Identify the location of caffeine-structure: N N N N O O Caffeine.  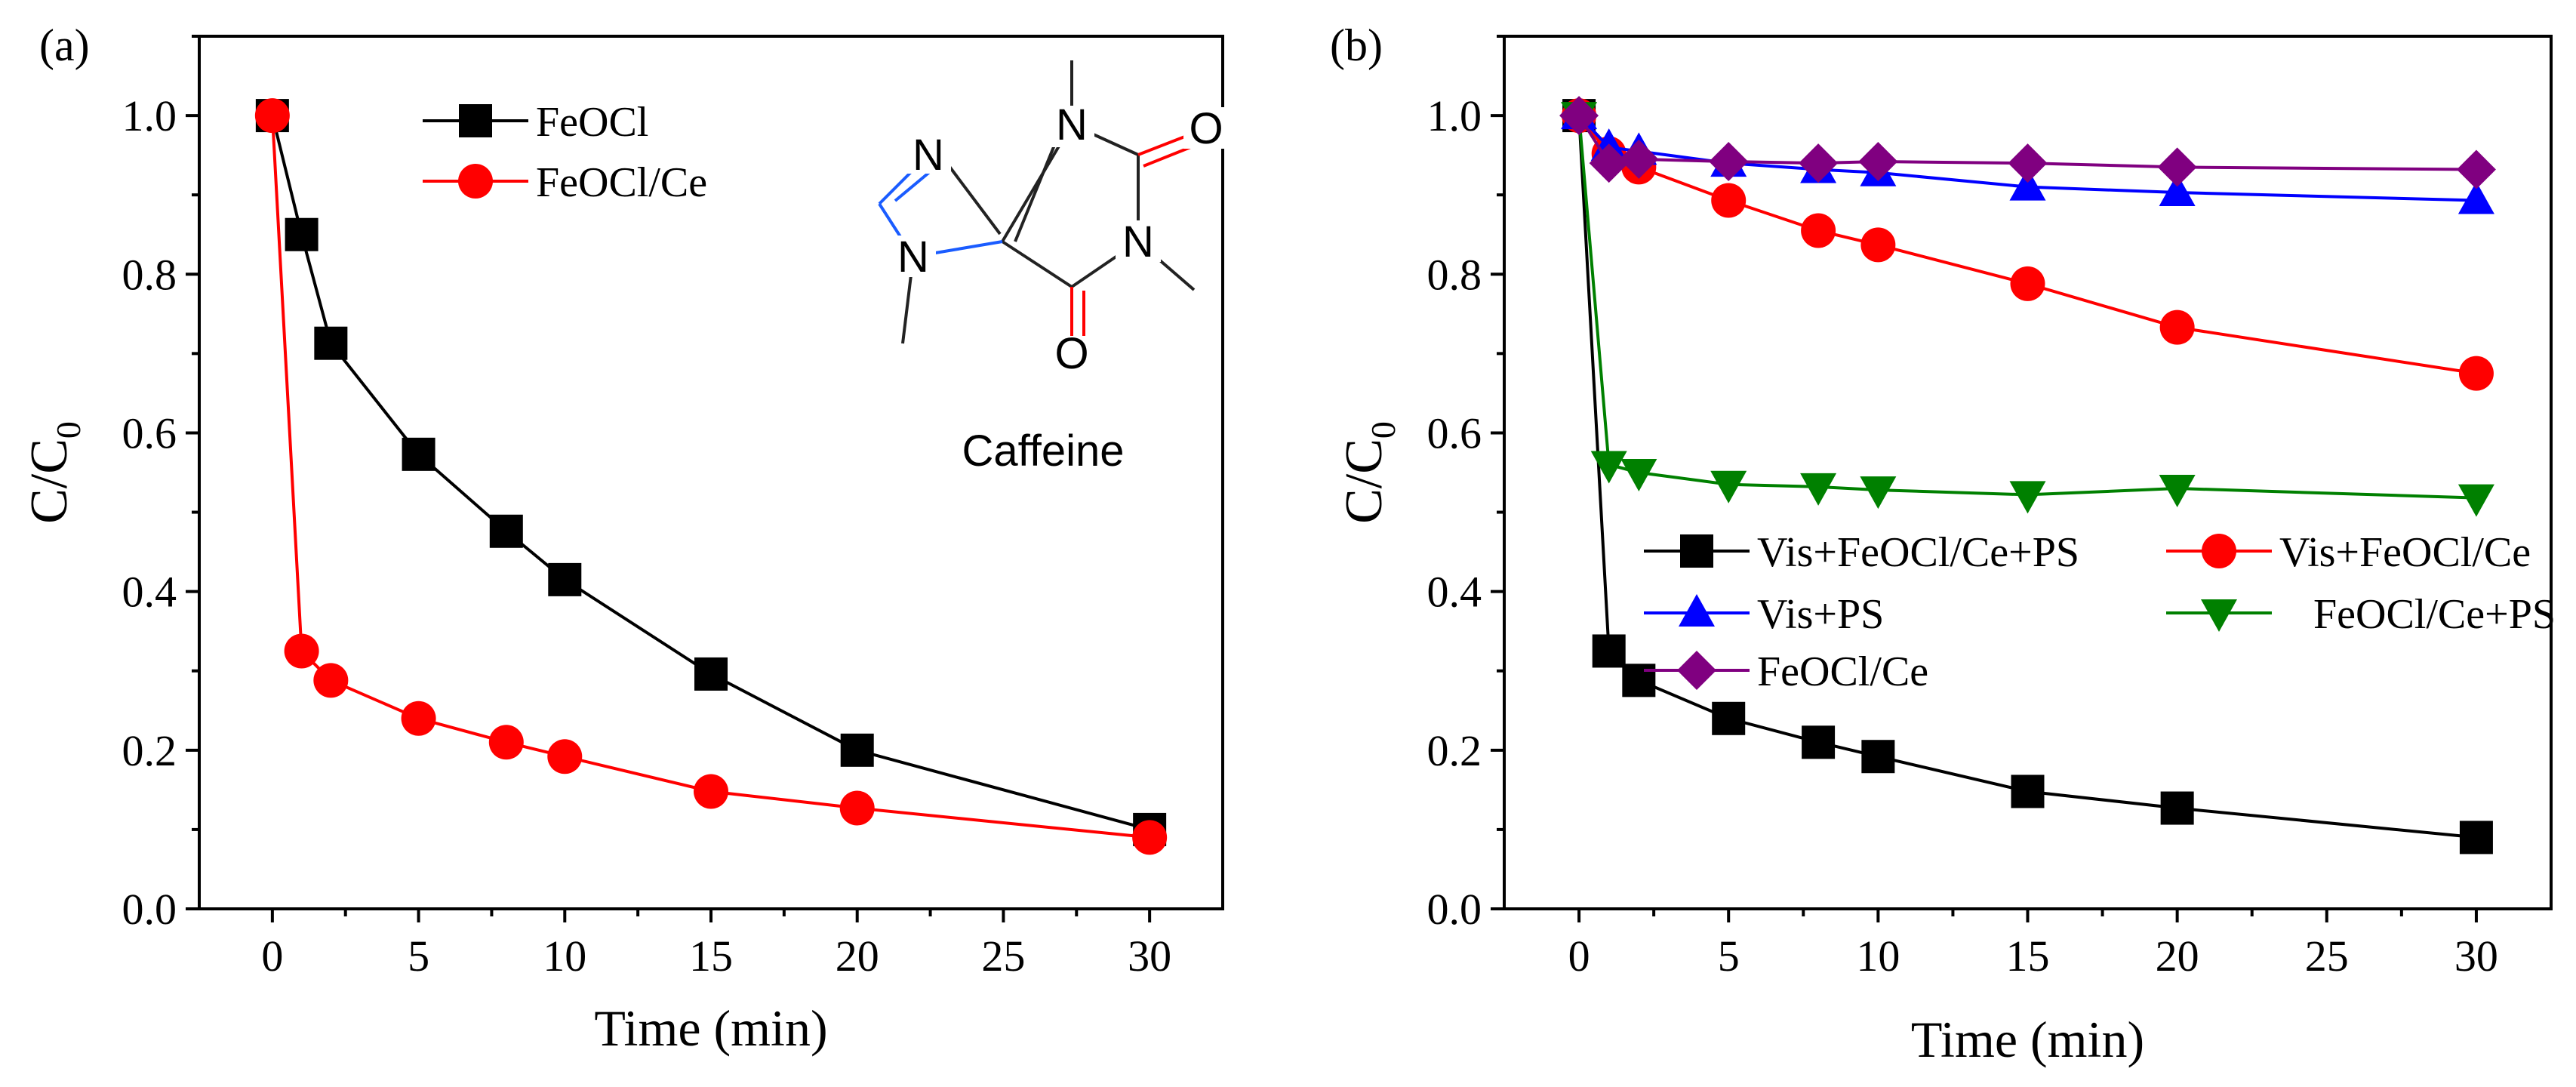
(1053, 268).